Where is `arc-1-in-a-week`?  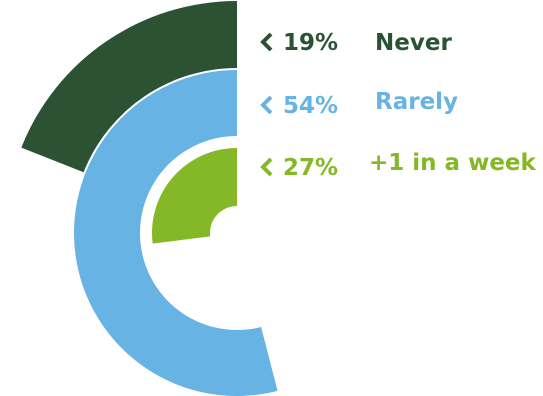
arc-1-in-a-week is located at coordinates (194, 196).